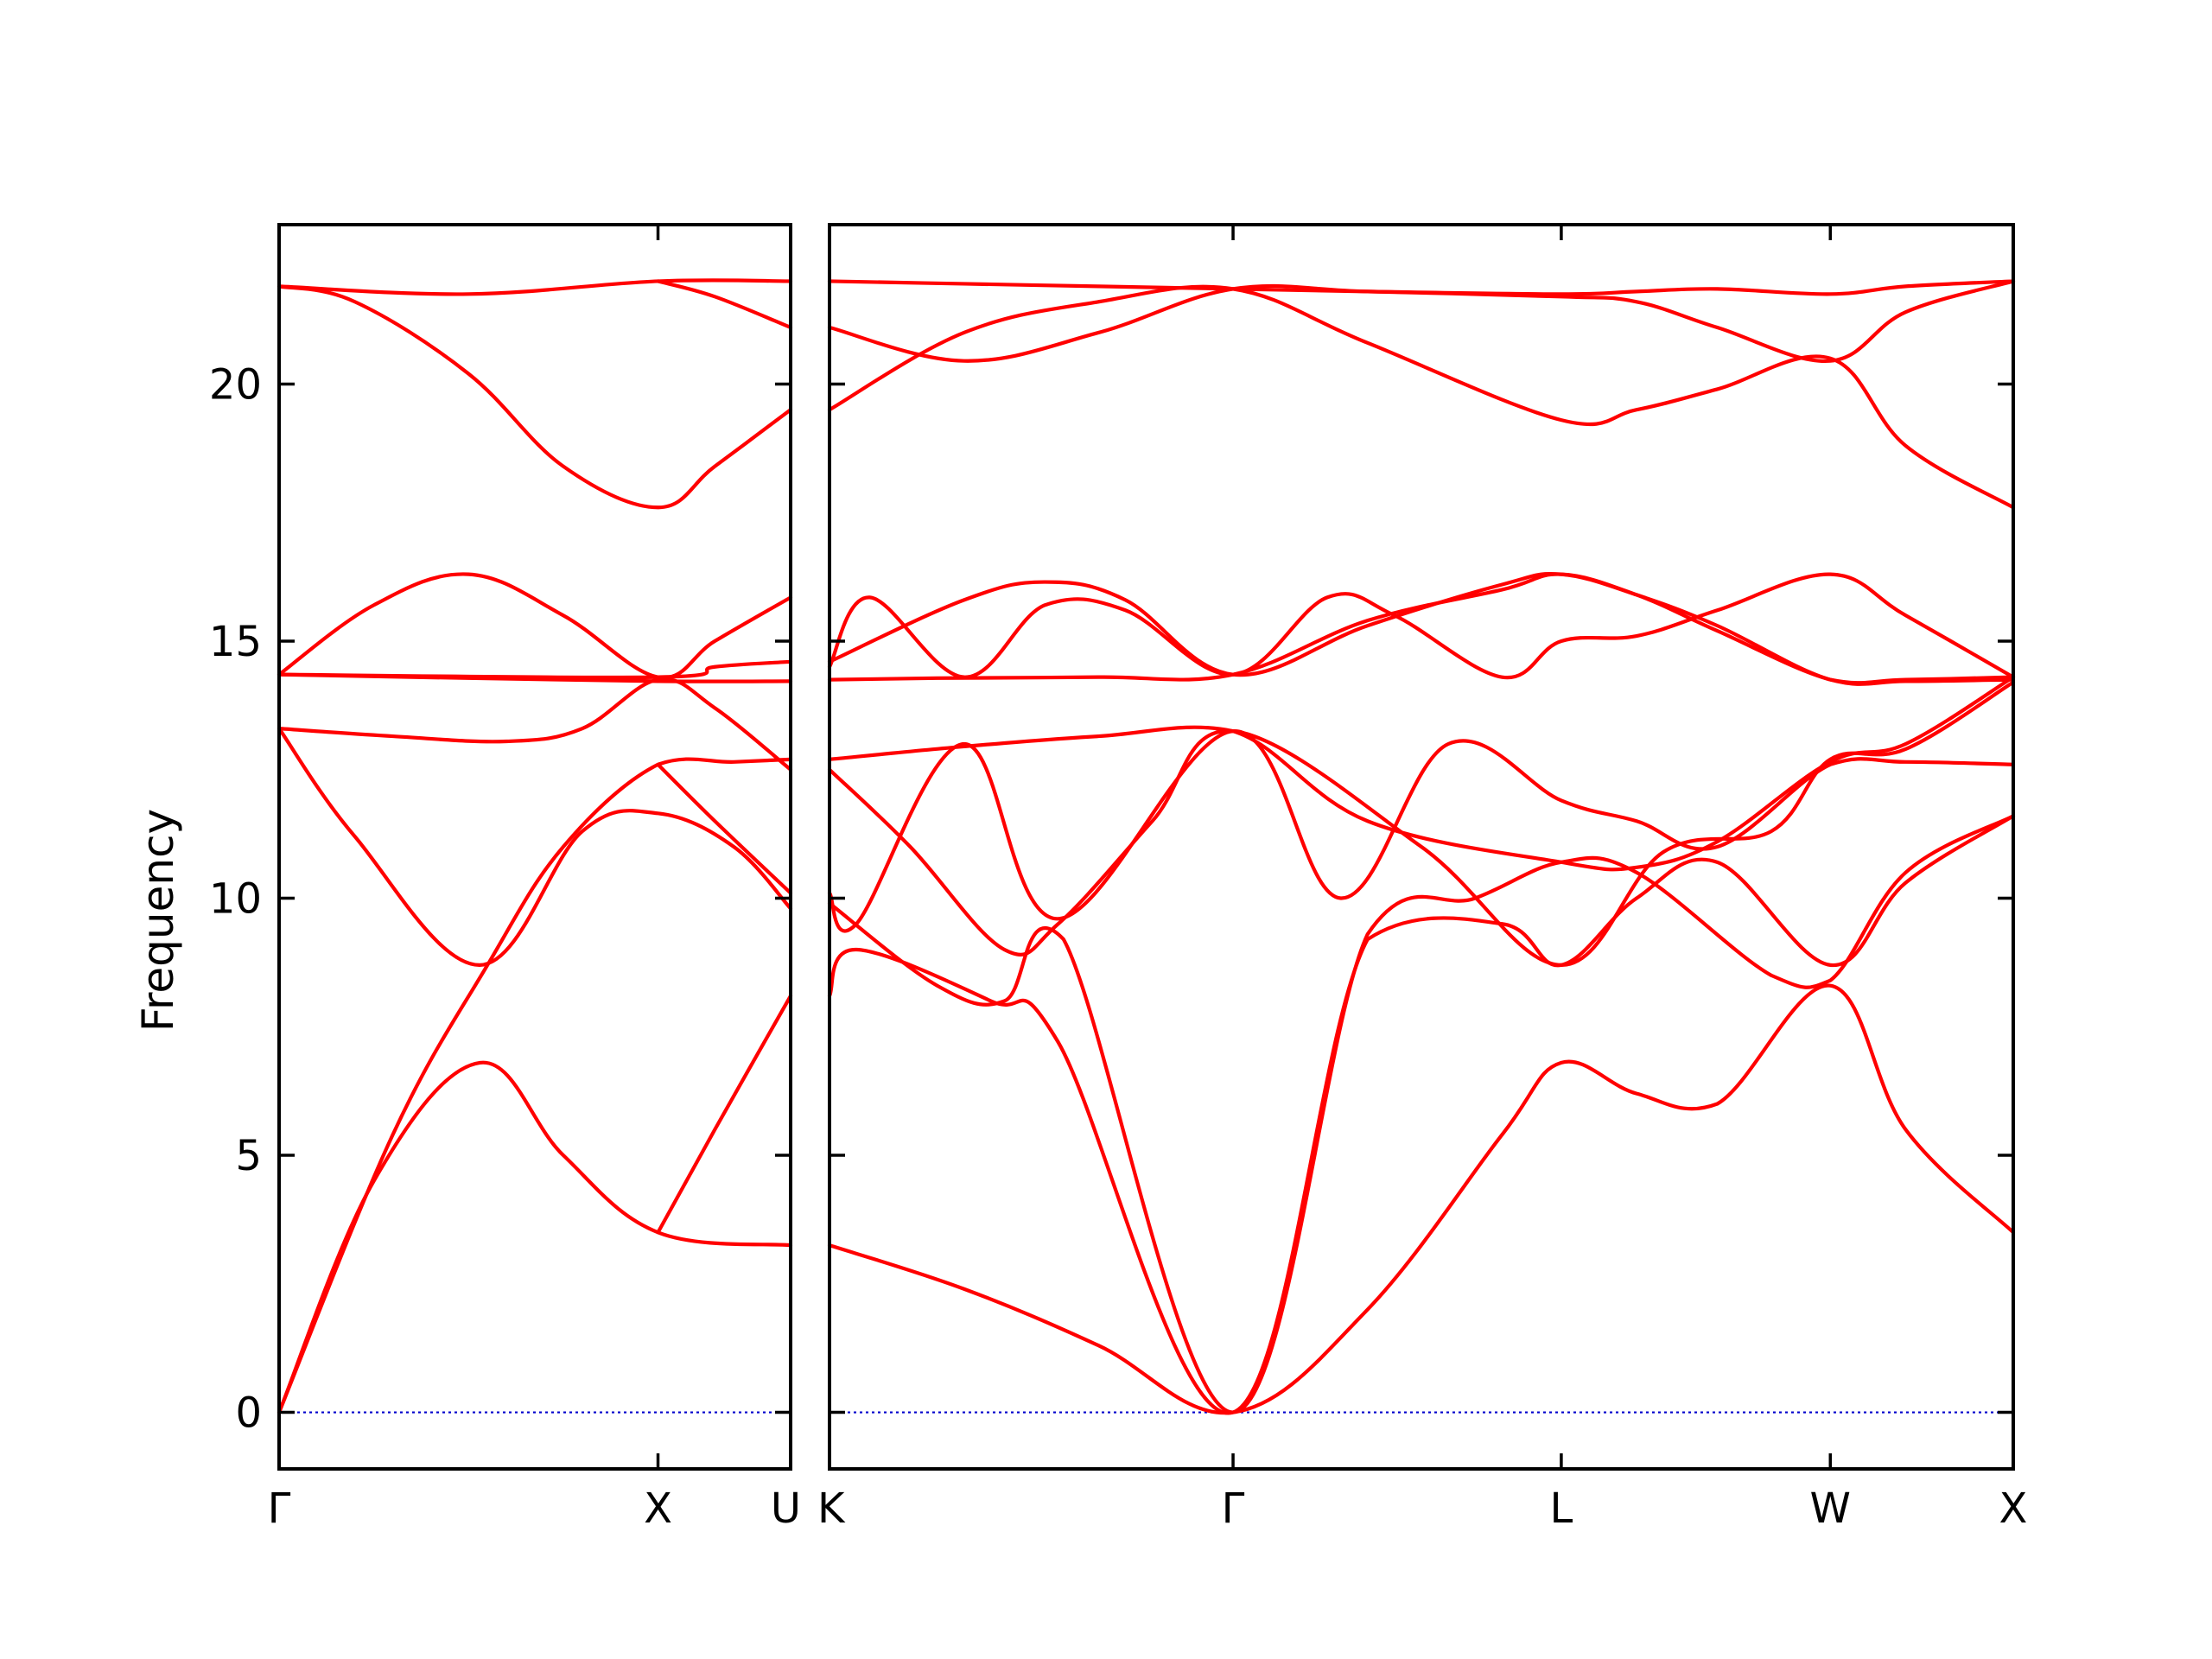 The width and height of the screenshot is (2212, 1659). I want to click on y-tick-label: 10, so click(235, 899).